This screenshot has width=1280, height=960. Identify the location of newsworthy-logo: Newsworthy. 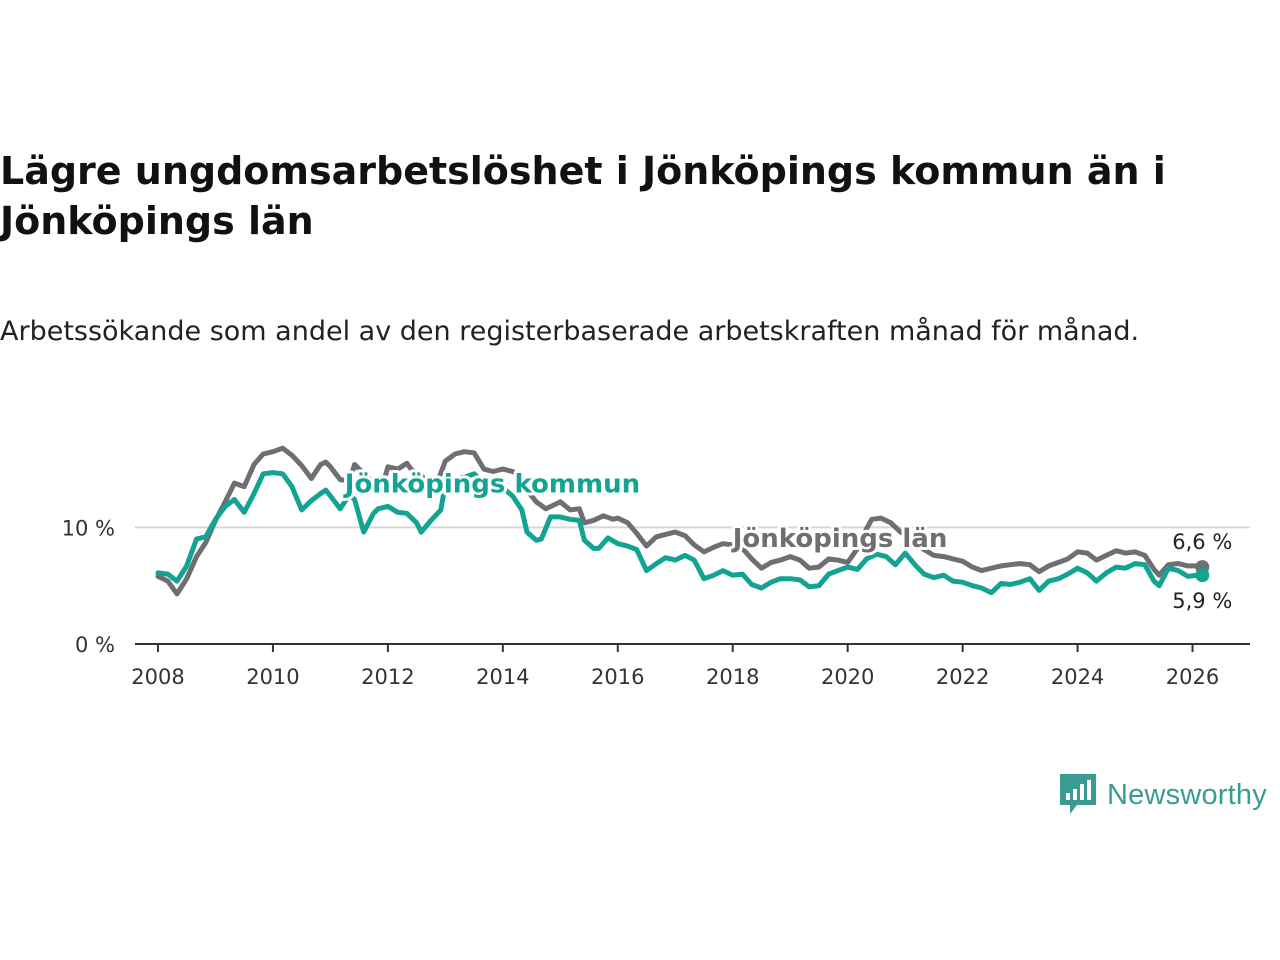
(1162, 795).